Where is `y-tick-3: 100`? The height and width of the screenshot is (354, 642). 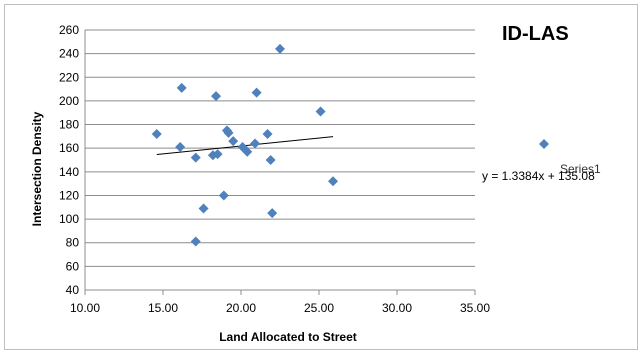
y-tick-3: 100 is located at coordinates (69, 219).